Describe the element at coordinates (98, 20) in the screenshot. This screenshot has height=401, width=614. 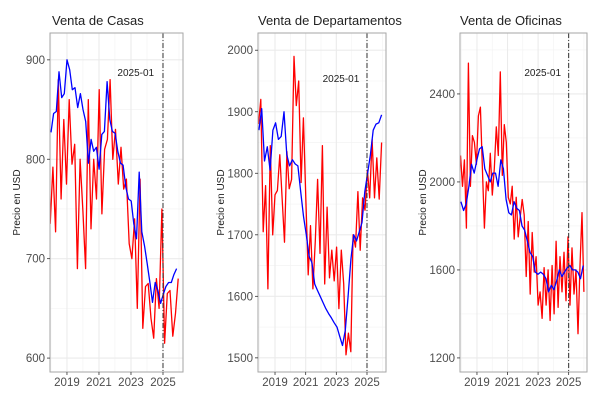
I see `panel-title: Venta de Casas` at that location.